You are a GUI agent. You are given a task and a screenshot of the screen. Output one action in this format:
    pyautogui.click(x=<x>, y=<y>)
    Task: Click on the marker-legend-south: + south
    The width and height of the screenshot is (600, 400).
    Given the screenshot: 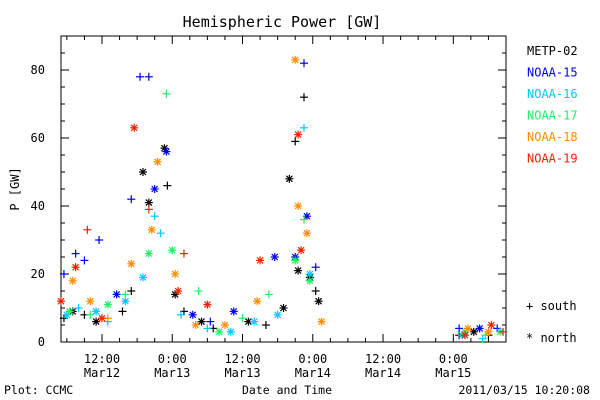 What is the action you would take?
    pyautogui.click(x=551, y=306)
    